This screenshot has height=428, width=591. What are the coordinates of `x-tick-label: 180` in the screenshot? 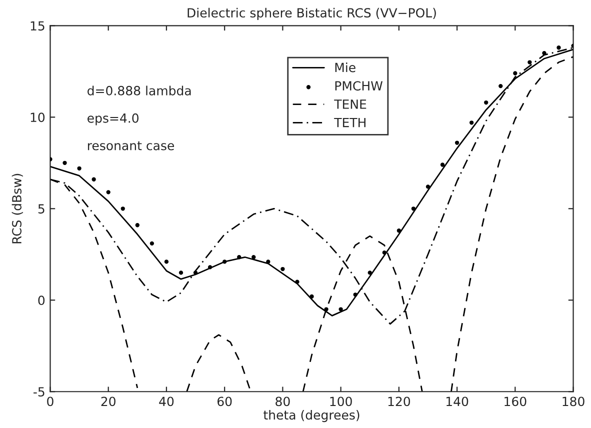 It's located at (573, 401).